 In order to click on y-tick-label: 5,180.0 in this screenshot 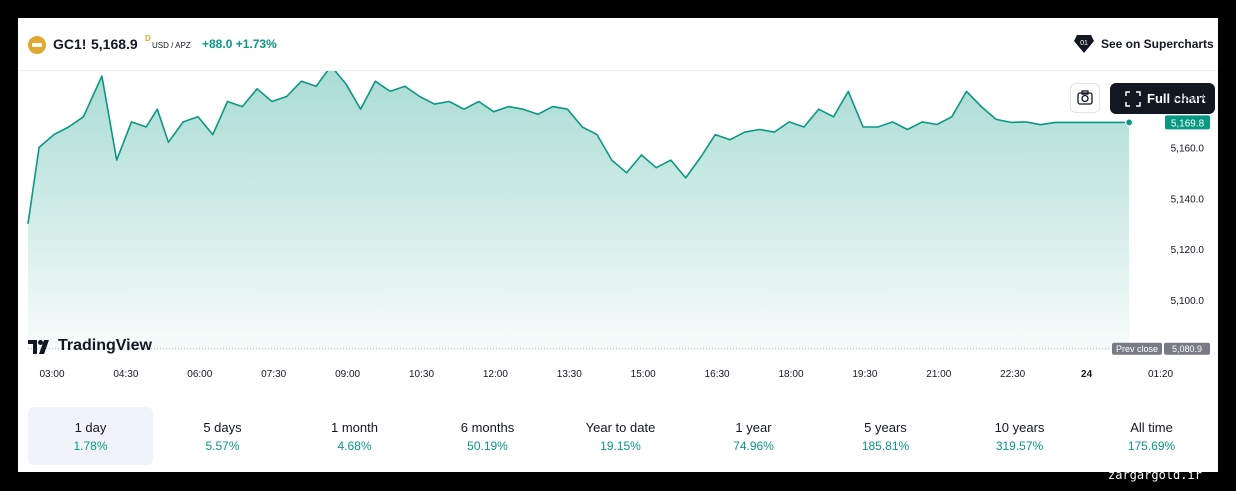, I will do `click(1188, 98)`.